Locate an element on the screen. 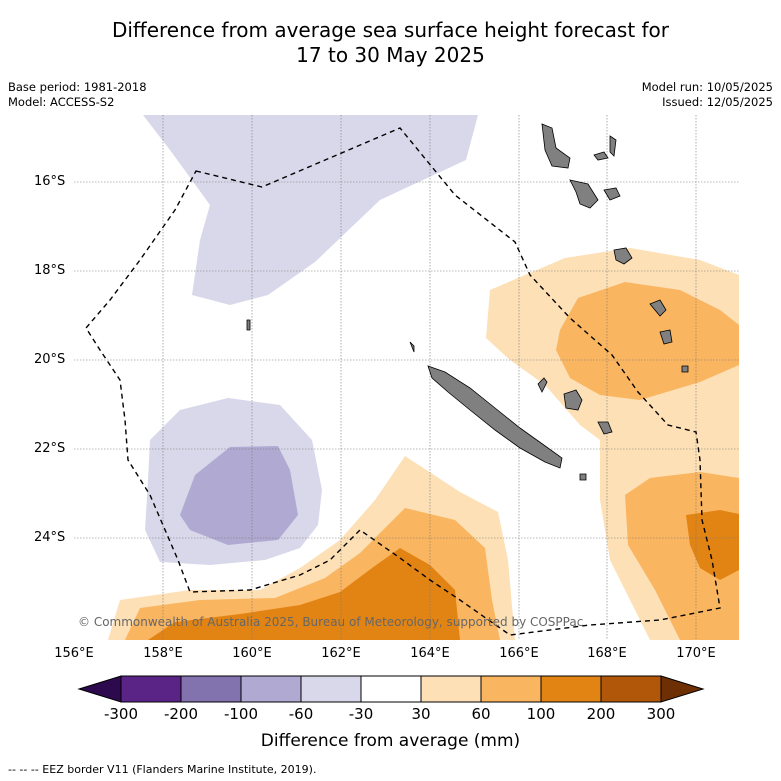 This screenshot has width=781, height=781. lon-label-166e: 166°E is located at coordinates (519, 653).